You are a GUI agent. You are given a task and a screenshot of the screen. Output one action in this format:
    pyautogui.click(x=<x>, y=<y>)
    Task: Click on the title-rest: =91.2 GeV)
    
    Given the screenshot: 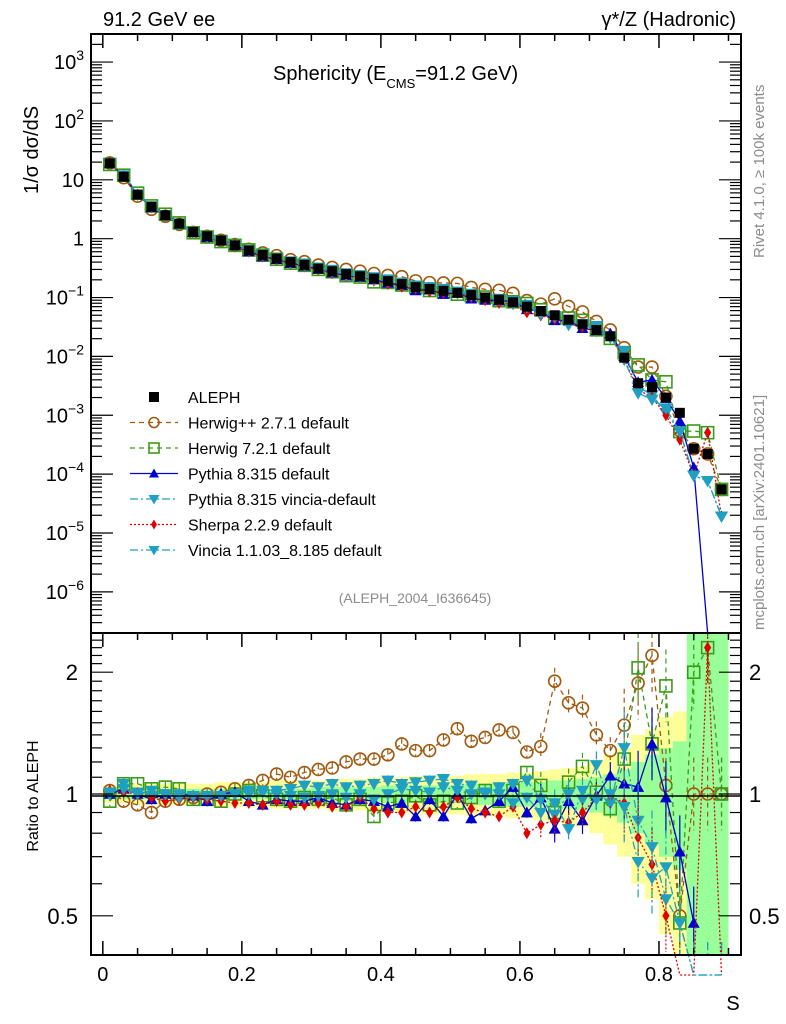 What is the action you would take?
    pyautogui.click(x=466, y=74)
    